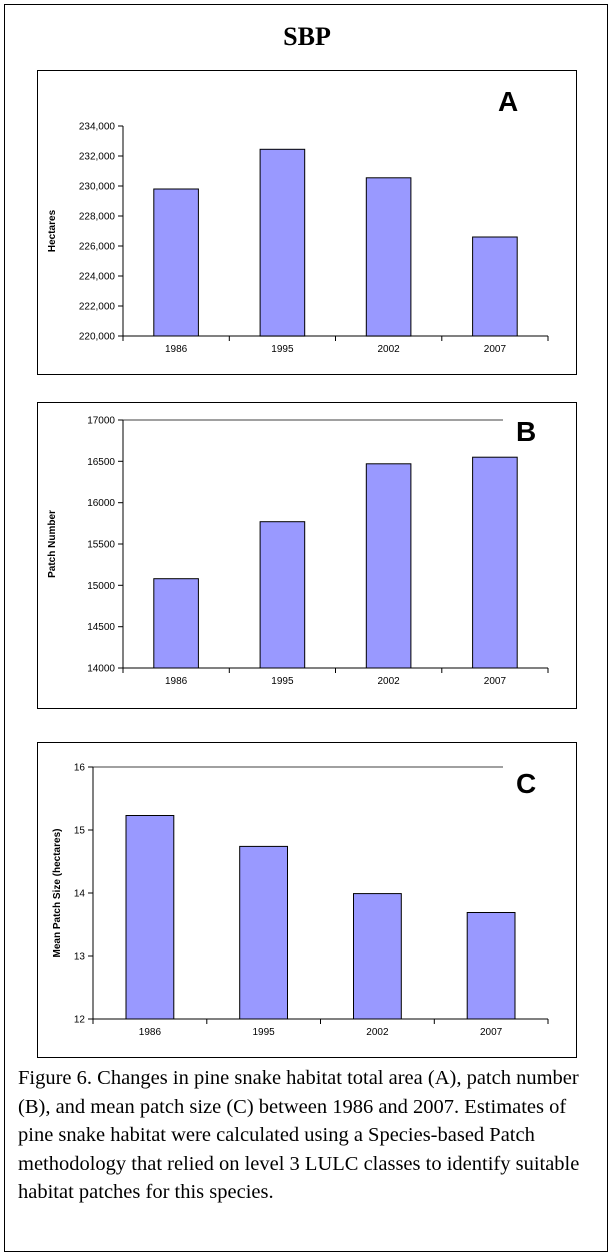 This screenshot has height=1258, width=614. Describe the element at coordinates (263, 1032) in the screenshot. I see `chart-c-x-tick-1995: 1995` at that location.